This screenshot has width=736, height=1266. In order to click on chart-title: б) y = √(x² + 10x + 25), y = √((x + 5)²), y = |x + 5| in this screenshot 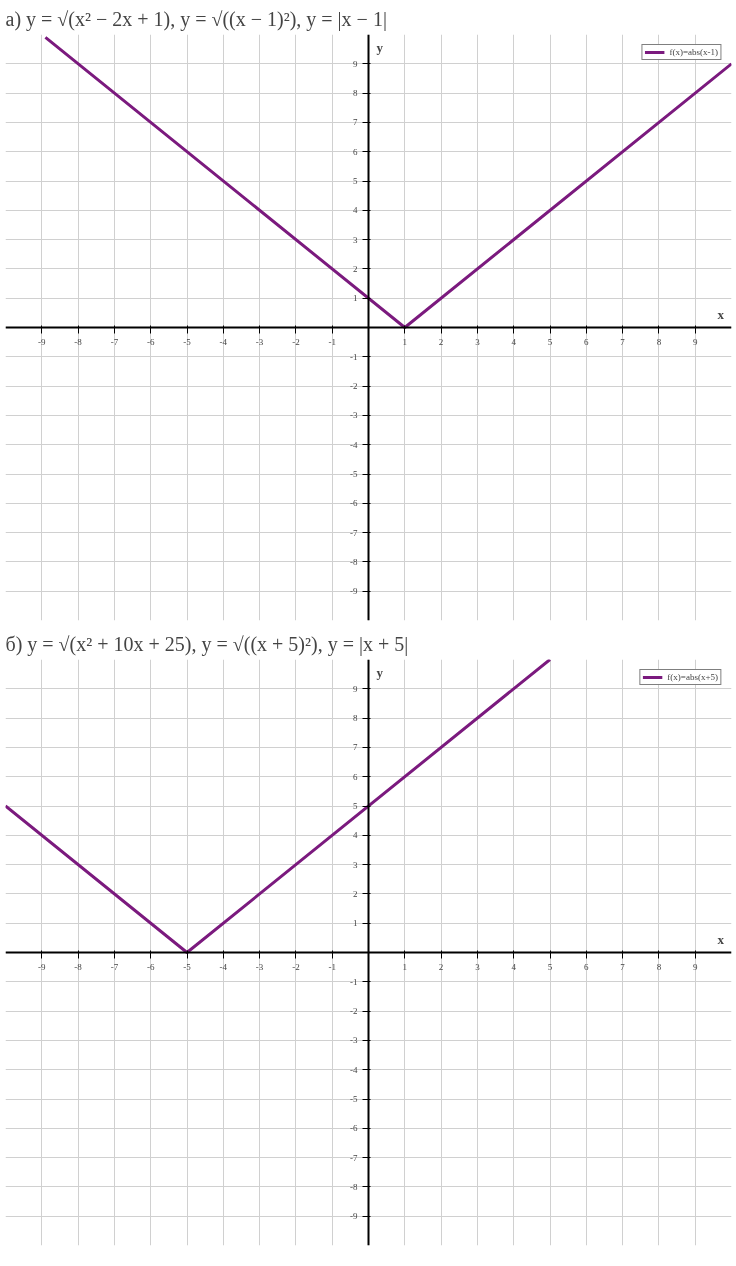, I will do `click(207, 644)`.